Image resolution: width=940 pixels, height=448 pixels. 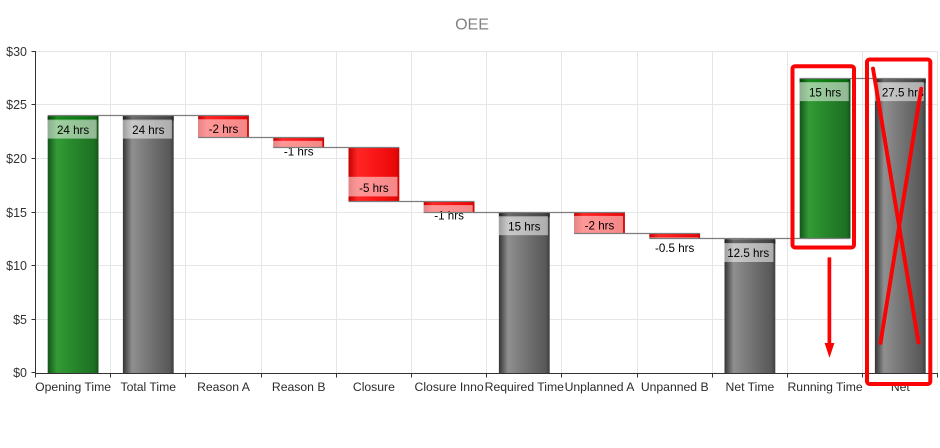 What do you see at coordinates (149, 387) in the screenshot?
I see `svg-text: Total Time` at bounding box center [149, 387].